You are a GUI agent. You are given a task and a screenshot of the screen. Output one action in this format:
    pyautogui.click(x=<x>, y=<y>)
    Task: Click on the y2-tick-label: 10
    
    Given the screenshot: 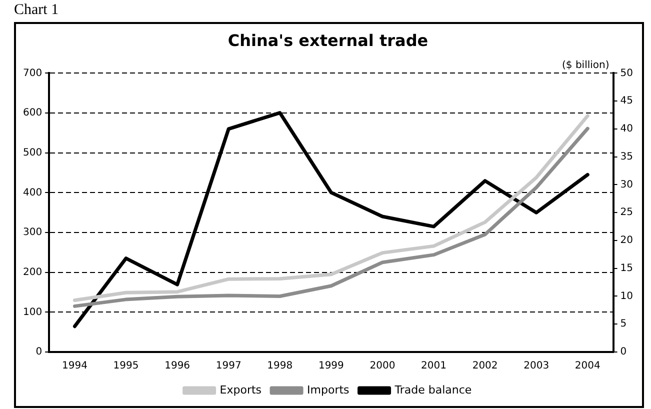 What is the action you would take?
    pyautogui.click(x=627, y=296)
    